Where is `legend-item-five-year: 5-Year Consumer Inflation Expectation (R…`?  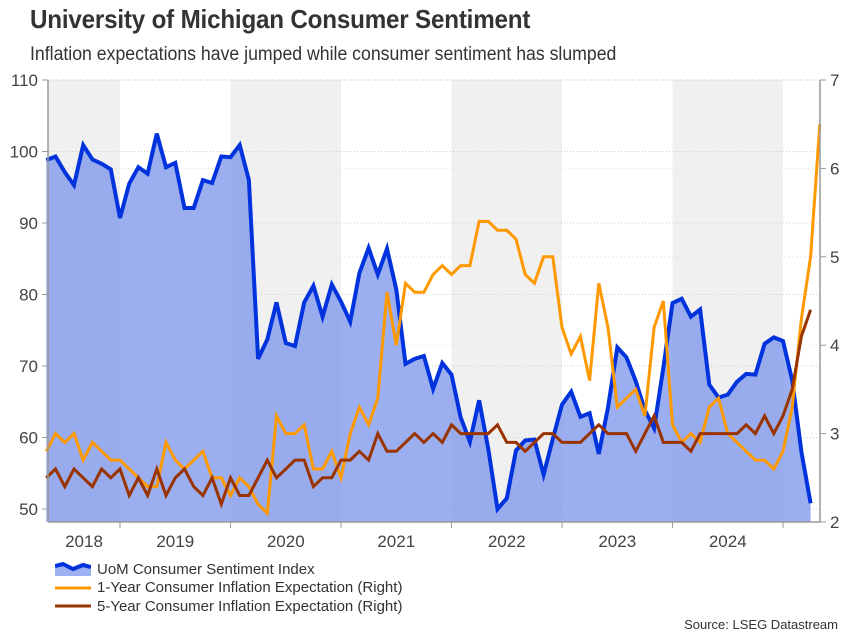
legend-item-five-year: 5-Year Consumer Inflation Expectation (R… is located at coordinates (228, 606).